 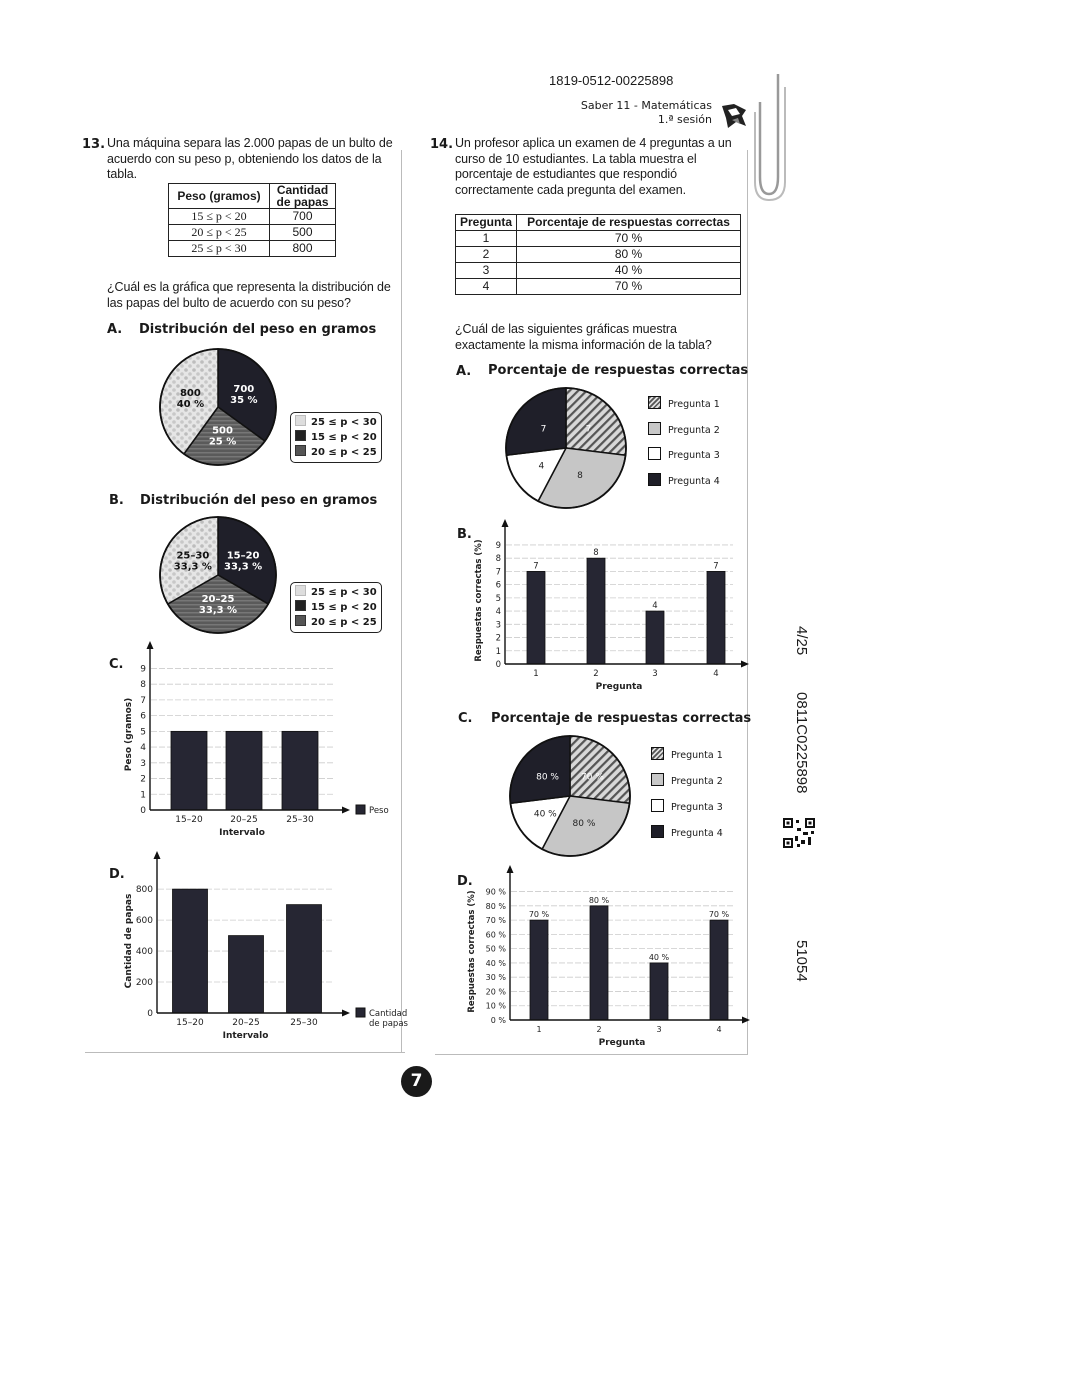 I want to click on pie-slice-label: 15–20, so click(x=243, y=556).